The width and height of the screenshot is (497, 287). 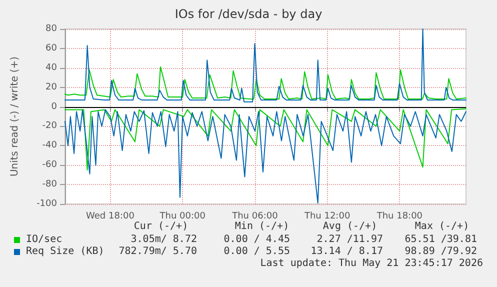 I want to click on text: Max (-/+), so click(x=442, y=227).